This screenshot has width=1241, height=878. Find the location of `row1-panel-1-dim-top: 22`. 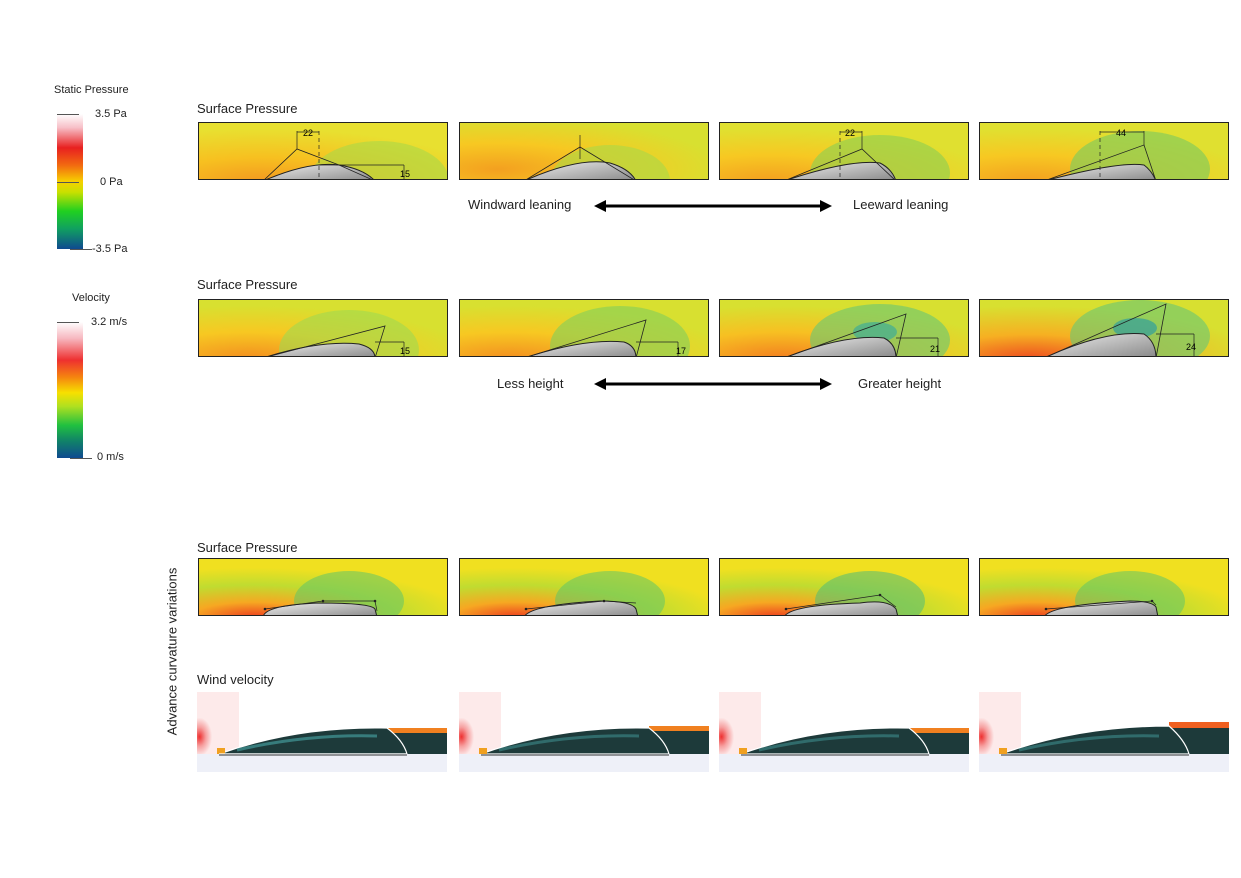

row1-panel-1-dim-top: 22 is located at coordinates (308, 133).